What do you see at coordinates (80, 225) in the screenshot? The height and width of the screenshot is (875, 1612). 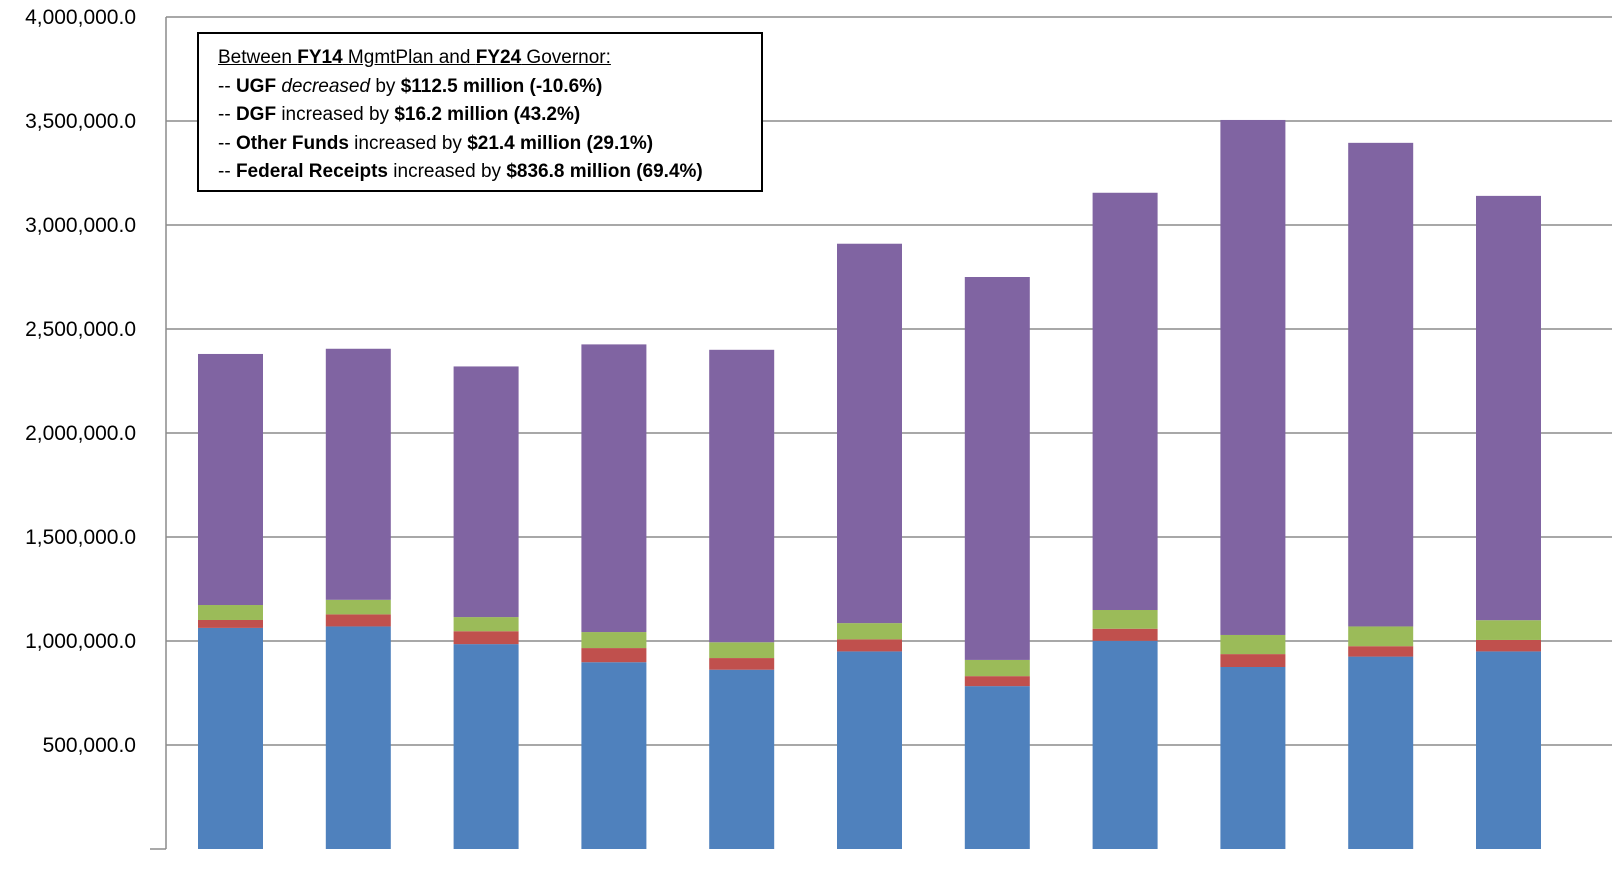 I see `y-tick-label: 3,000,000.0` at bounding box center [80, 225].